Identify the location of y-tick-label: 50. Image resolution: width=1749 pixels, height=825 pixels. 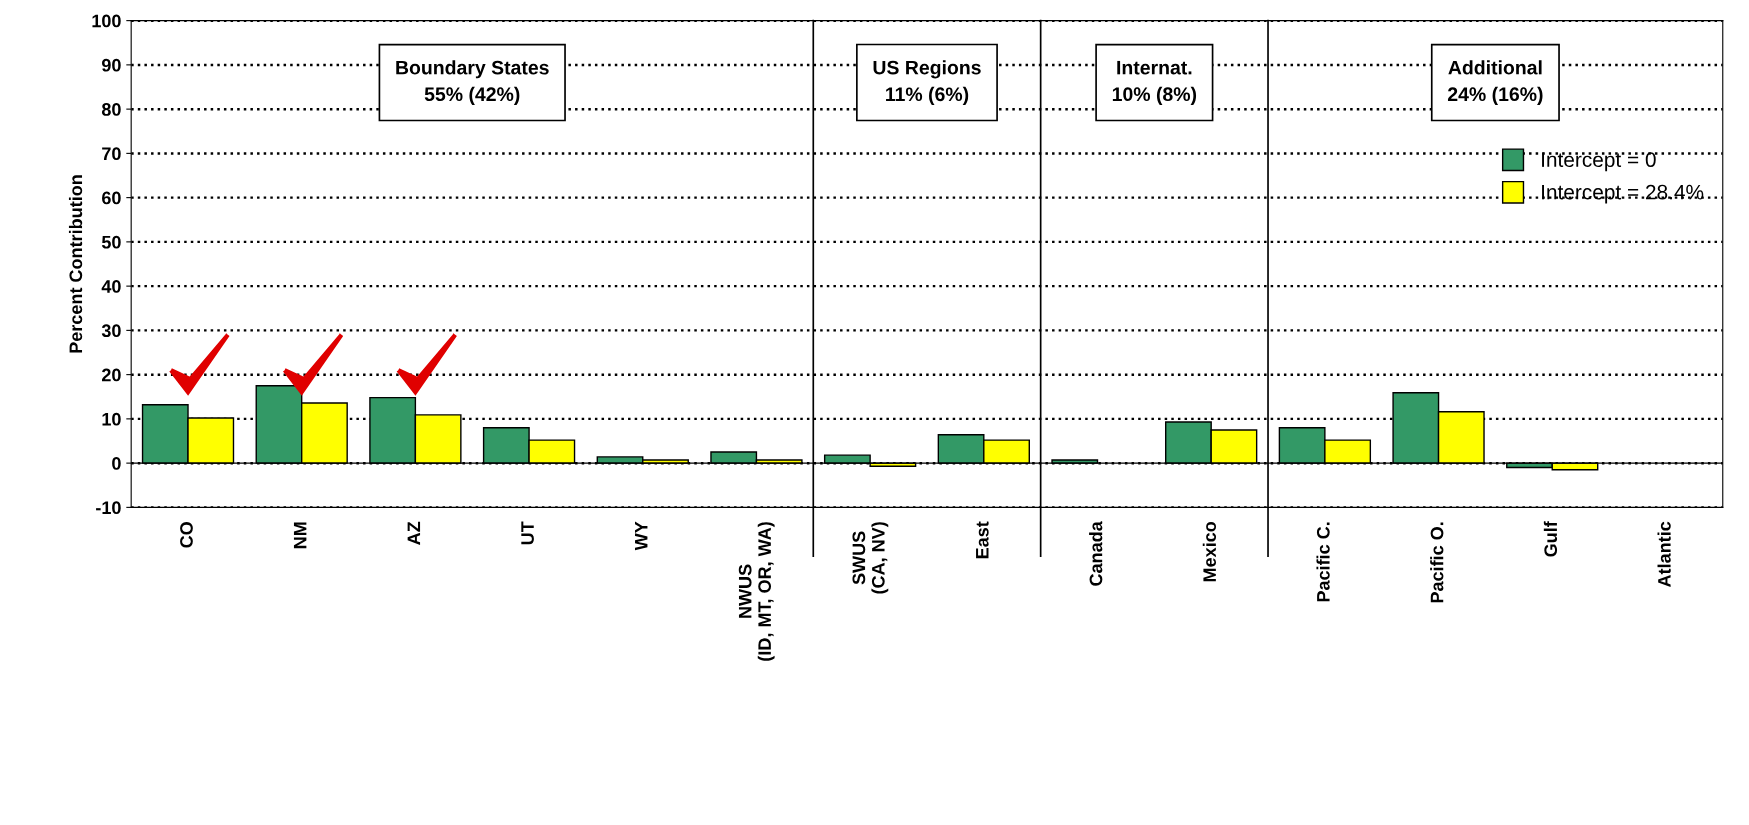
(111, 242).